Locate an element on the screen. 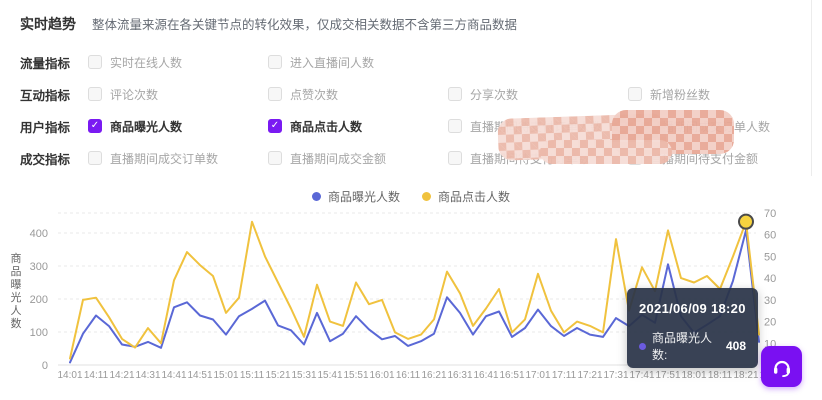 Image resolution: width=822 pixels, height=400 pixels. y-axis-title: 光 is located at coordinates (16, 297).